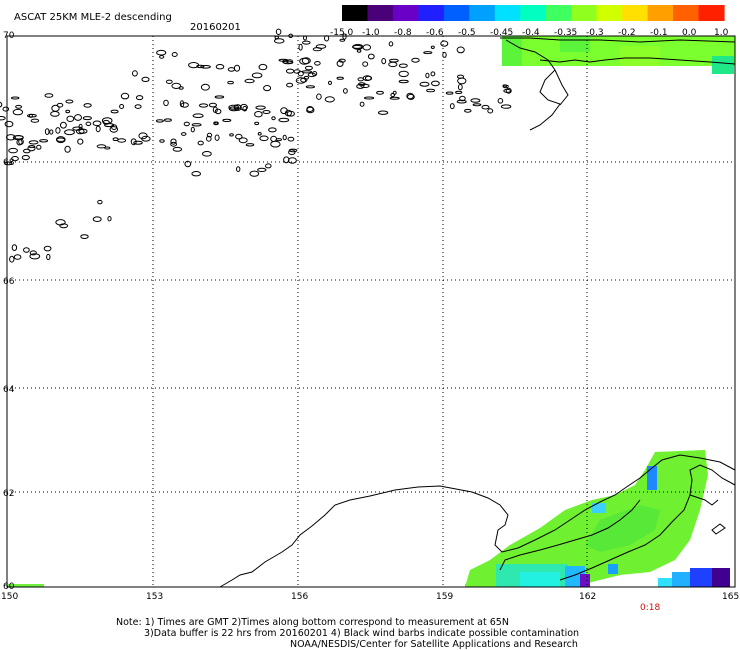 Image resolution: width=740 pixels, height=650 pixels. I want to click on colorbar-label: -0.3, so click(595, 33).